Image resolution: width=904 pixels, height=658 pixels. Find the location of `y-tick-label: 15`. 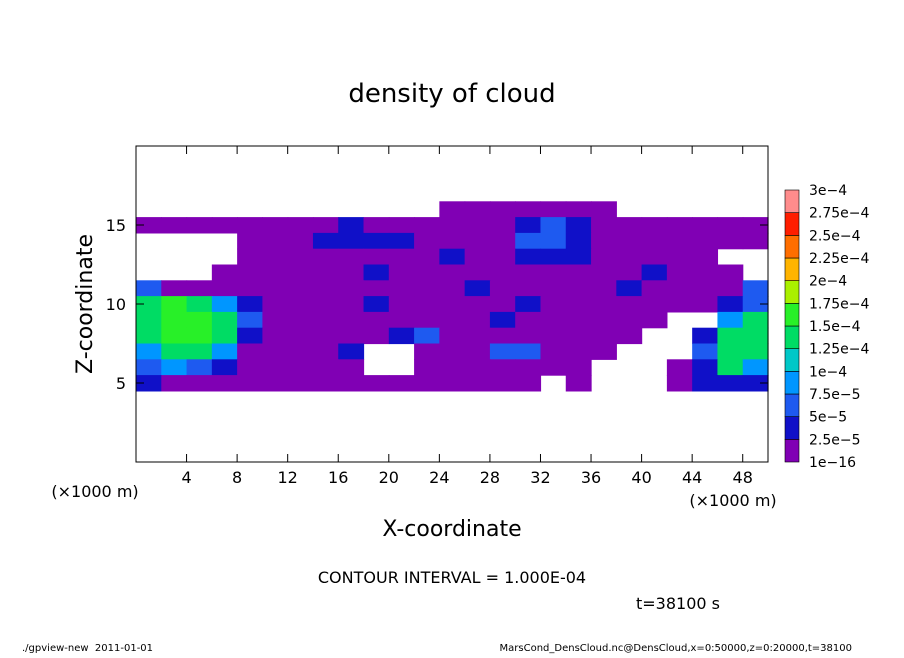

y-tick-label: 15 is located at coordinates (116, 225).